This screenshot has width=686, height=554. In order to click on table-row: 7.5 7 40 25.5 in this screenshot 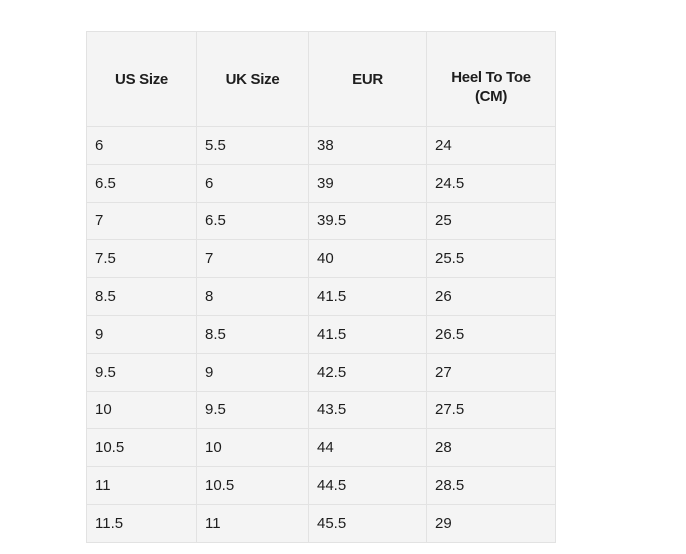, I will do `click(321, 259)`.